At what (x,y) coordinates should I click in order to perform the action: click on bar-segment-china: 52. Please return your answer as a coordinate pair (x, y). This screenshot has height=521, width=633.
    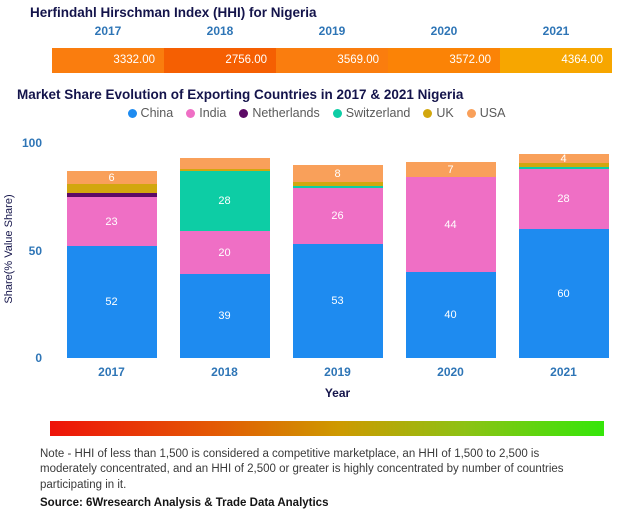
    Looking at the image, I should click on (111, 302).